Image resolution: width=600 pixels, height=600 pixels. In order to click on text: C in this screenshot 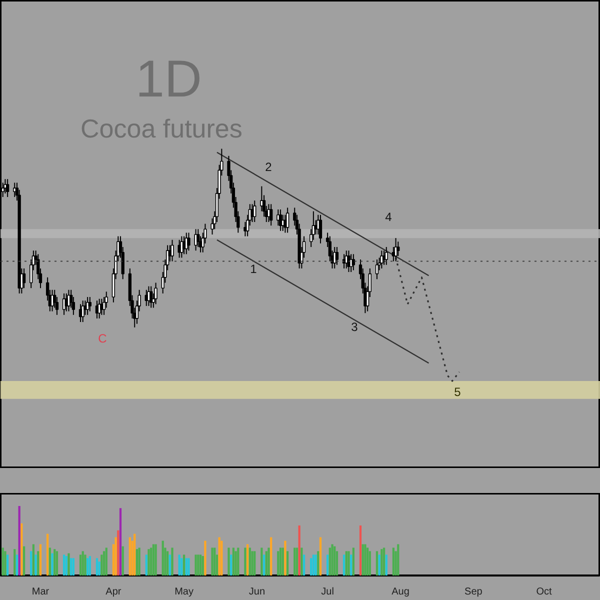, I will do `click(103, 339)`.